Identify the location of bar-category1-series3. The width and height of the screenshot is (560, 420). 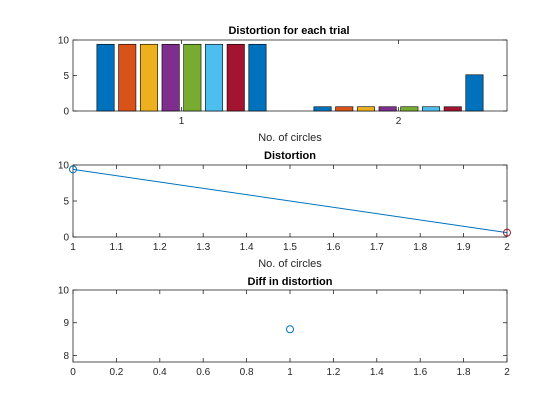
(148, 77).